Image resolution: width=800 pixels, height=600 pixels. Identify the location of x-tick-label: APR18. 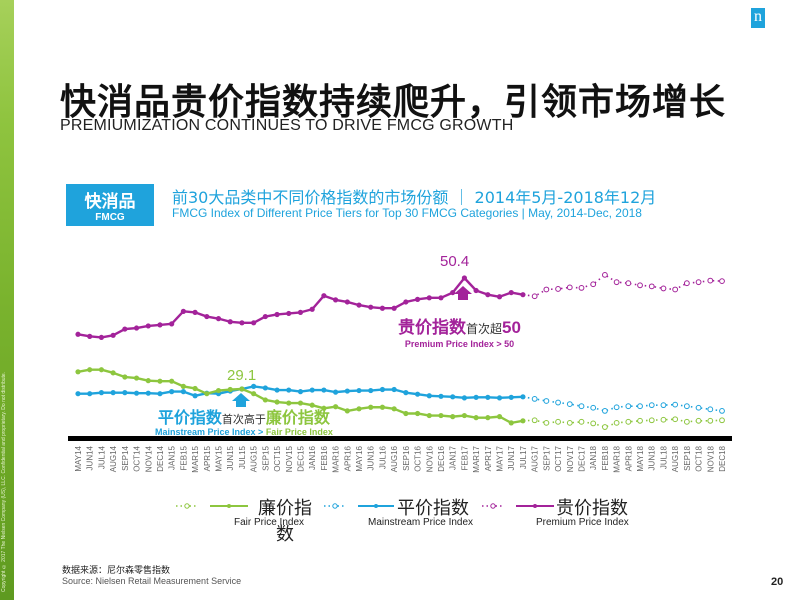
(628, 458).